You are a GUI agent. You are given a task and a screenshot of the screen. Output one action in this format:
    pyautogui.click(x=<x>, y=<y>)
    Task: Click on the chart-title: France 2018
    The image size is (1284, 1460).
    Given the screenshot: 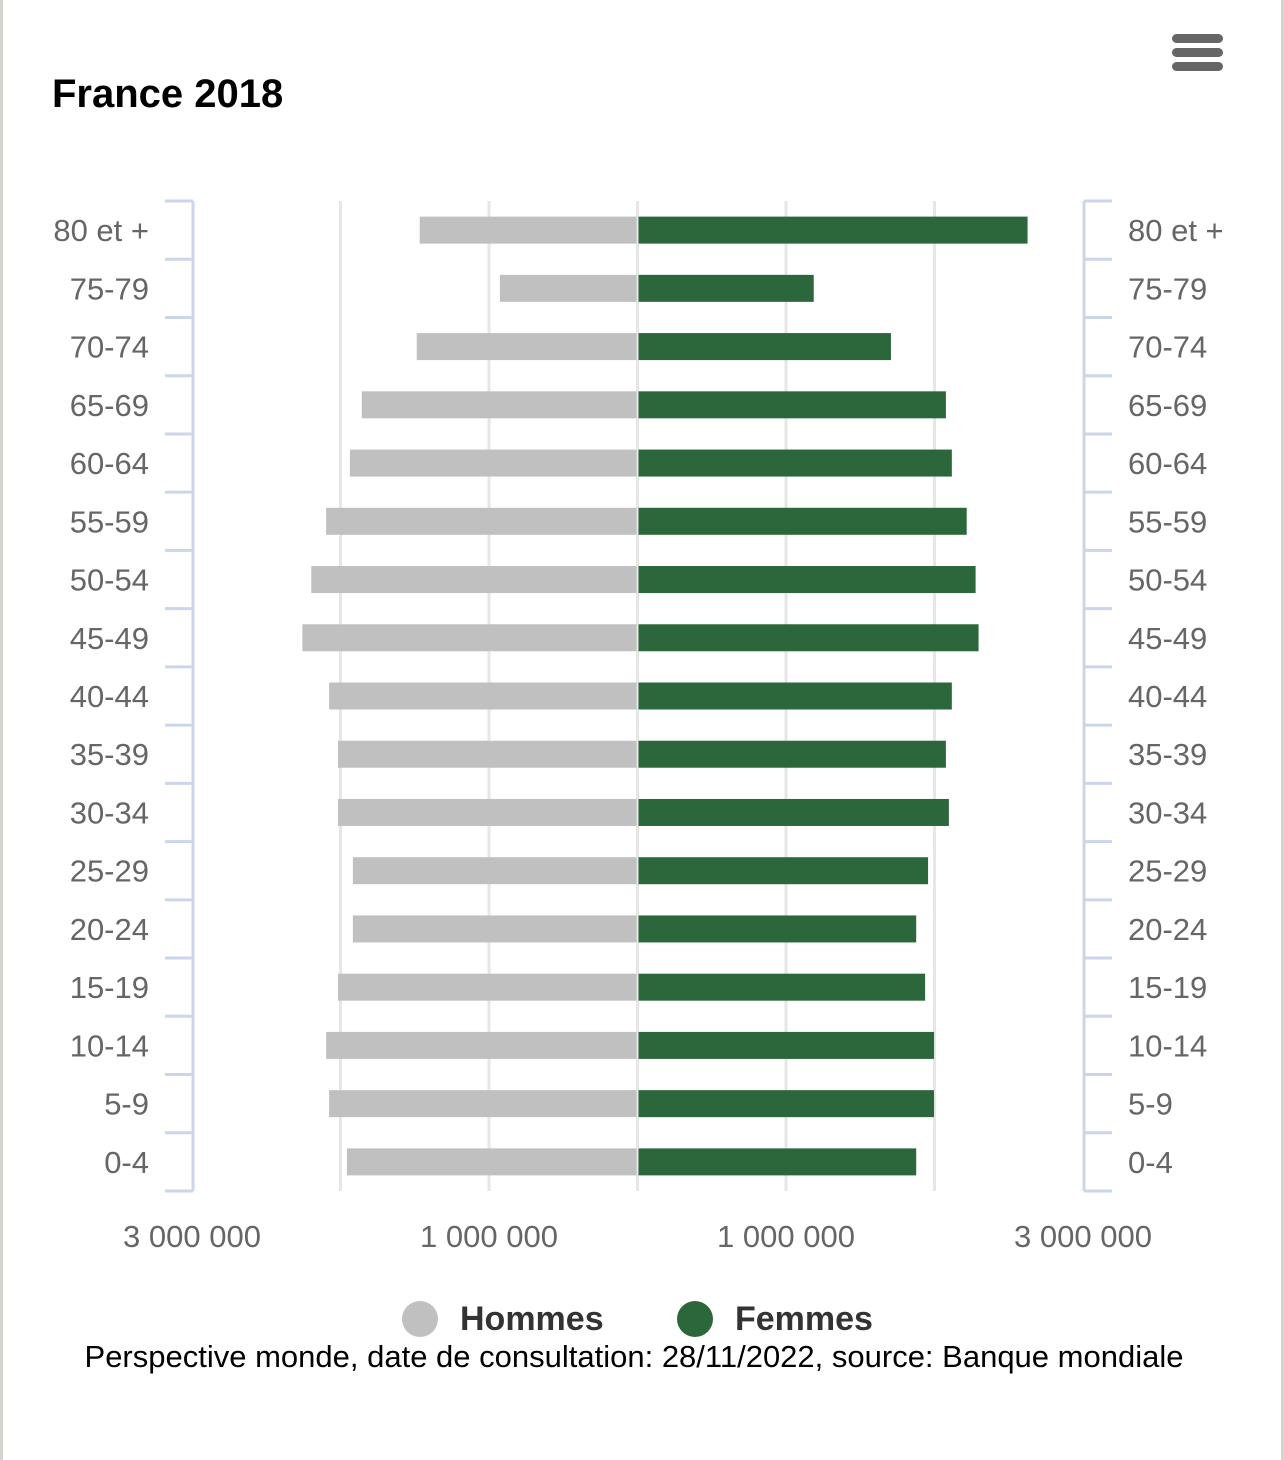 What is the action you would take?
    pyautogui.click(x=168, y=94)
    